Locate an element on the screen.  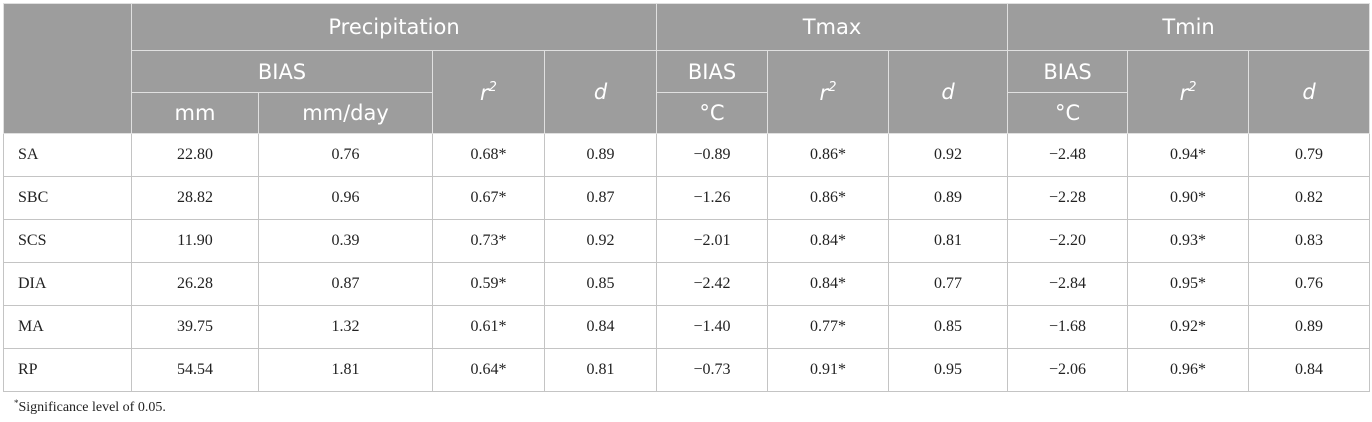
tmax-bias-header: BIAS is located at coordinates (712, 71).